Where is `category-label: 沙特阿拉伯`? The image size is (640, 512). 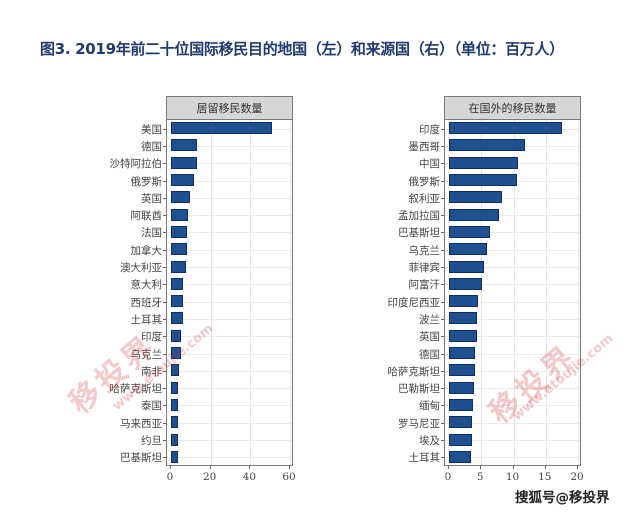
category-label: 沙特阿拉伯 is located at coordinates (136, 164).